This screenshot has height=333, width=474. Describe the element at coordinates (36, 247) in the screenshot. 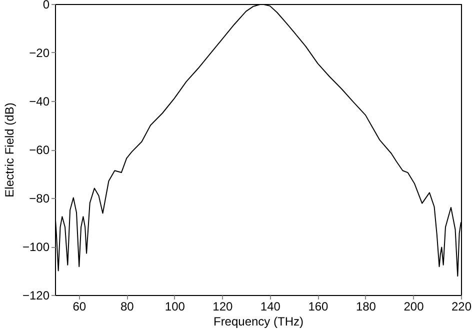

I see `y-tick-label: −100` at that location.